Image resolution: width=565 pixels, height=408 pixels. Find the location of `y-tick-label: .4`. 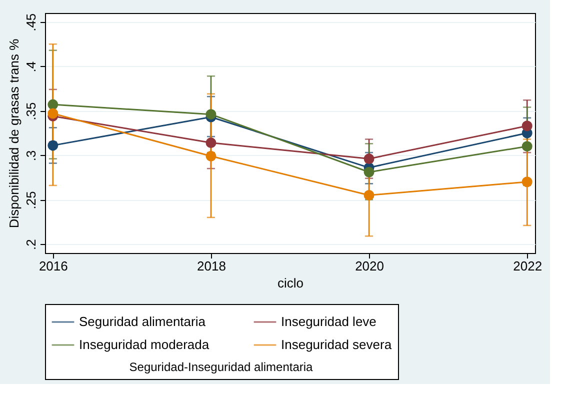

y-tick-label: .4 is located at coordinates (31, 66).